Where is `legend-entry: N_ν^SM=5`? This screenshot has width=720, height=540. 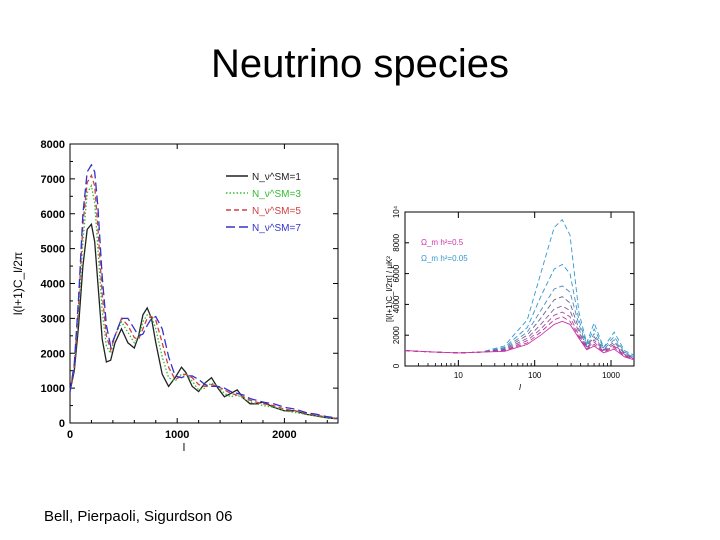 legend-entry: N_ν^SM=5 is located at coordinates (276, 211).